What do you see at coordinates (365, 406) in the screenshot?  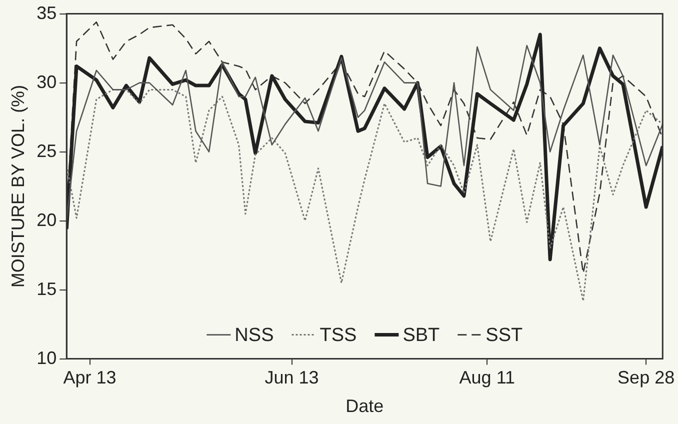 I see `x-axis-title: Date` at bounding box center [365, 406].